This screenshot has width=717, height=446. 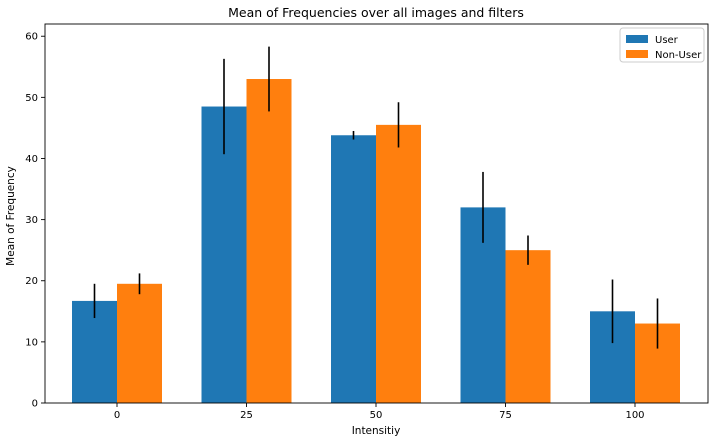 I want to click on y-tick-label-50: 50, so click(x=31, y=98).